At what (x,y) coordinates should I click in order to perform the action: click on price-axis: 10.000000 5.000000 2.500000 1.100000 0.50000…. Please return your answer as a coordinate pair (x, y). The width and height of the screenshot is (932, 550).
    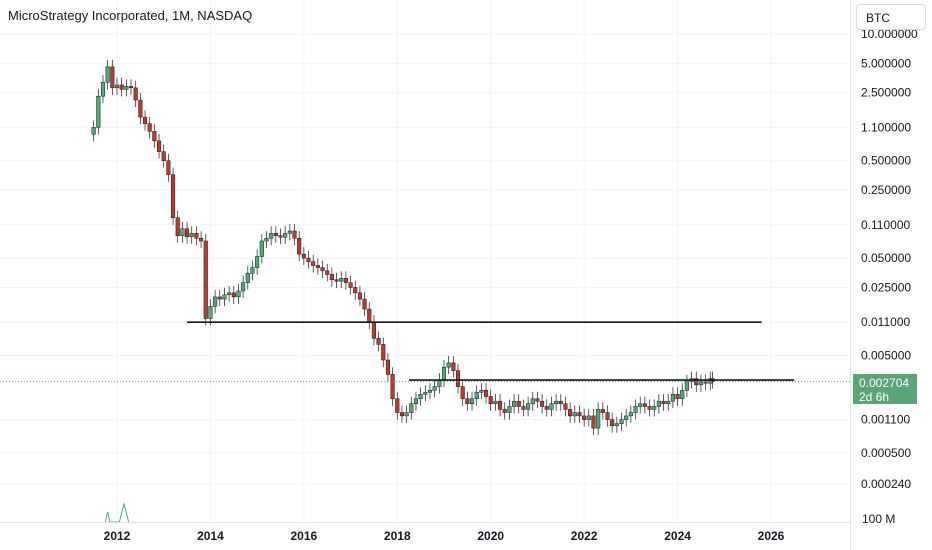
    Looking at the image, I should click on (891, 275).